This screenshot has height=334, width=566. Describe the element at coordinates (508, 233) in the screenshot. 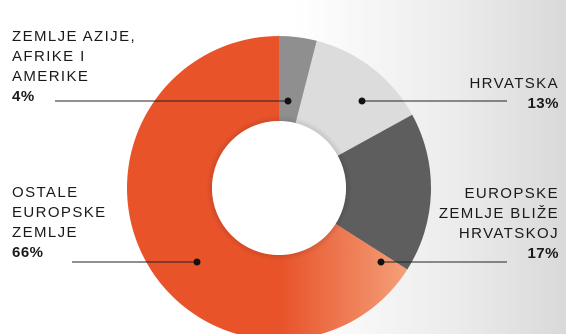

I see `label-name-line: HRVATSKOJ` at that location.